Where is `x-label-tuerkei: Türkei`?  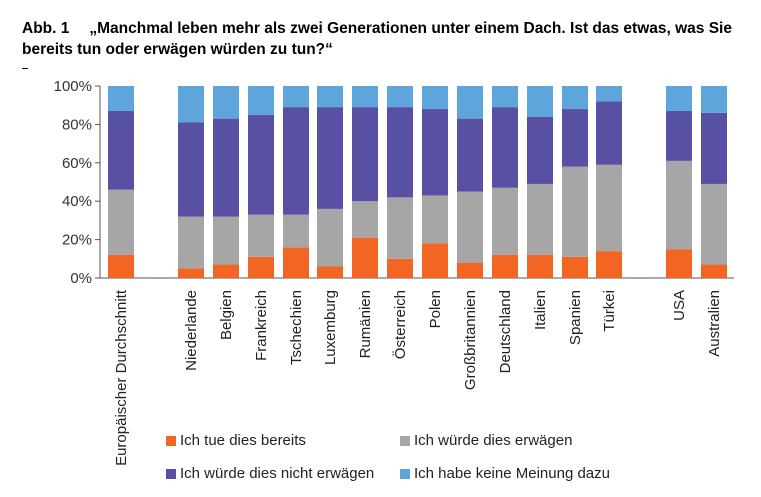 x-label-tuerkei: Türkei is located at coordinates (609, 311).